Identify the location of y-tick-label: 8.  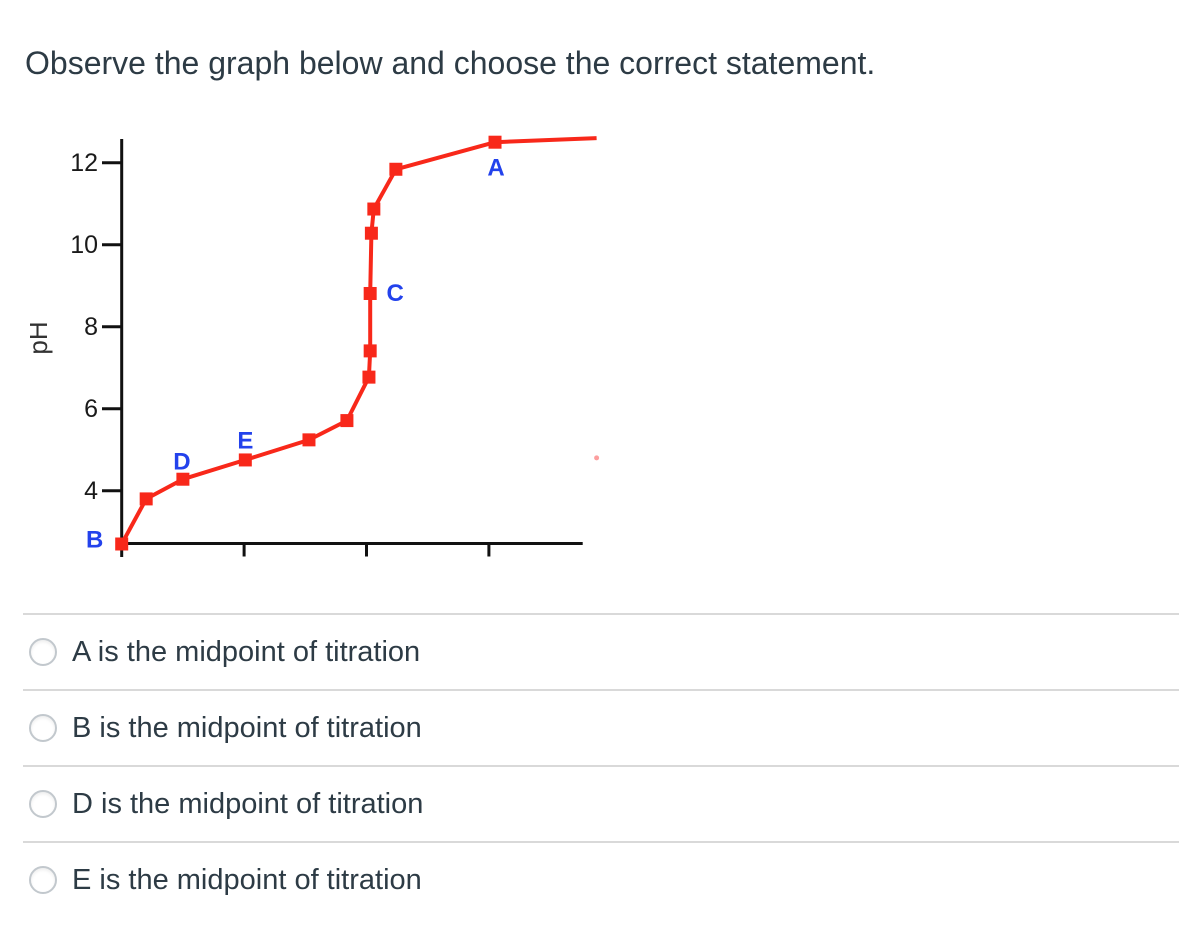
(91, 327).